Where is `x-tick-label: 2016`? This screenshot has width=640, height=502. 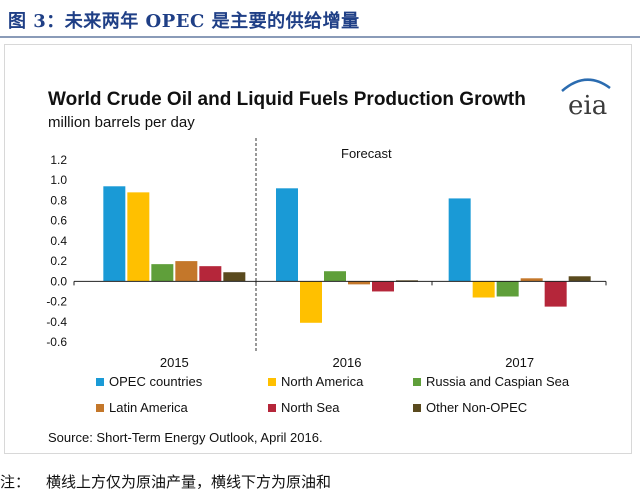
x-tick-label: 2016 is located at coordinates (347, 362).